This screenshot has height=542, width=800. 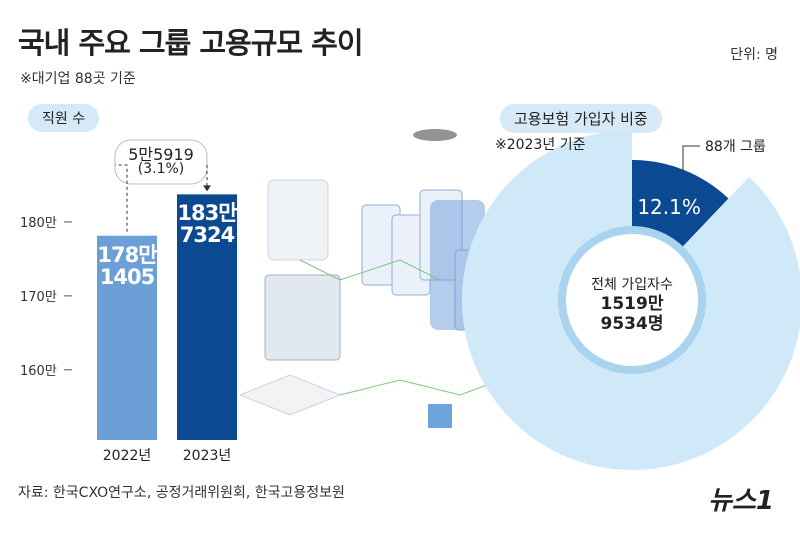 I want to click on value-label: 183만 7324, so click(x=207, y=224).